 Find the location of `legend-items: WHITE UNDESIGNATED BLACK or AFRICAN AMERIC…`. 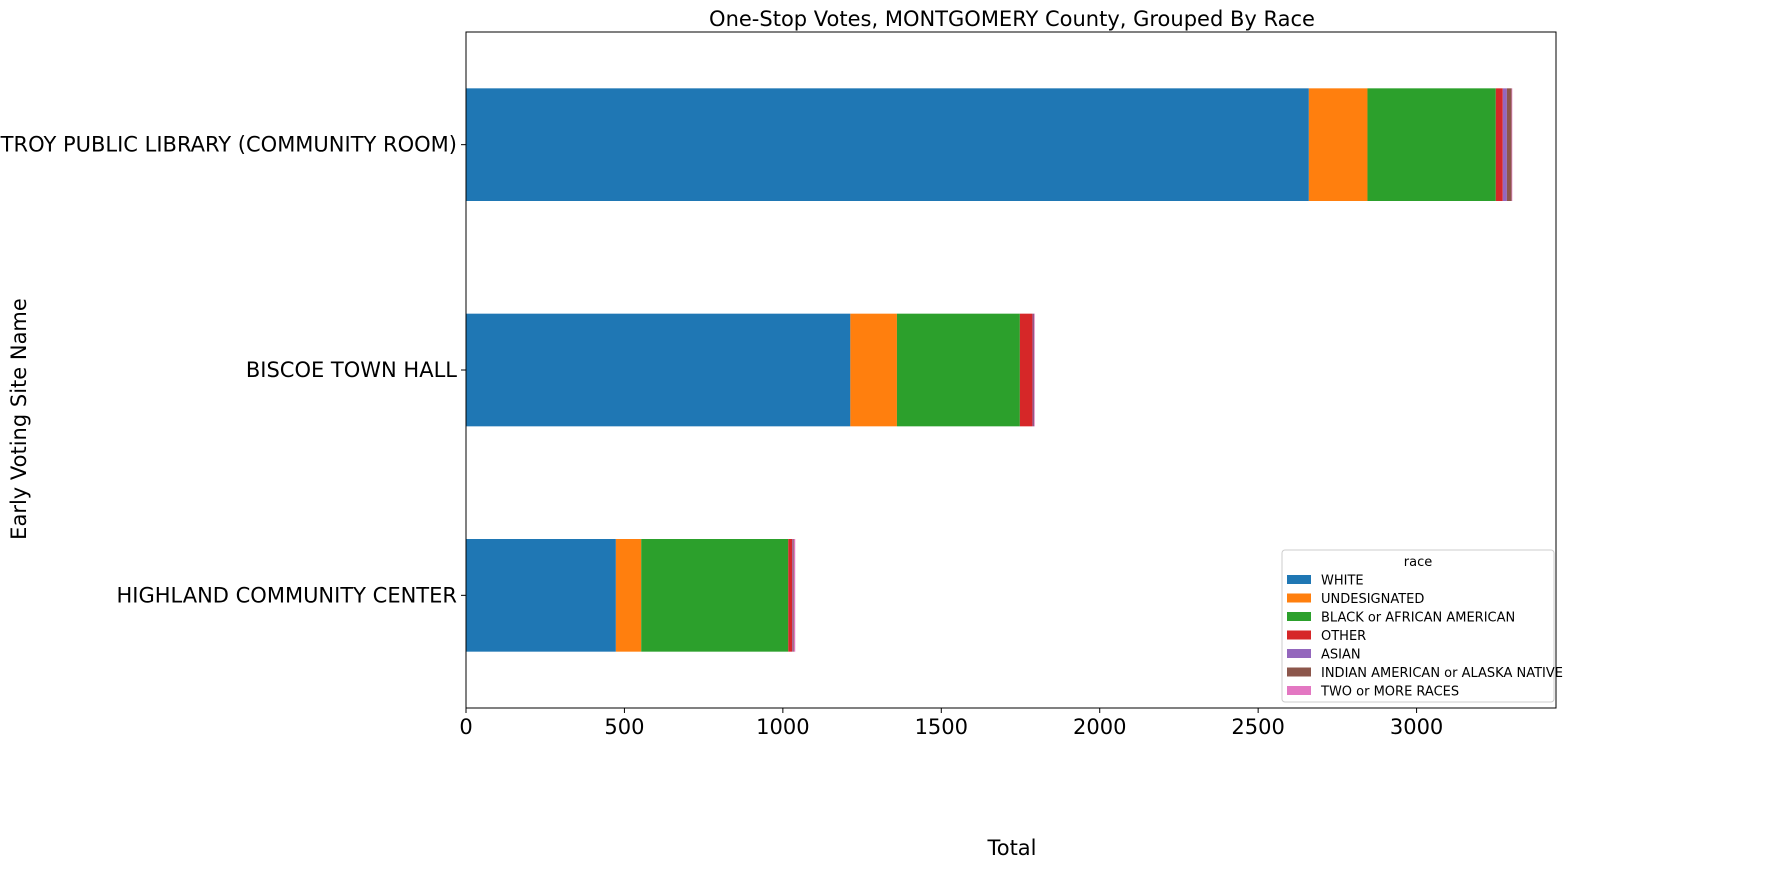

legend-items: WHITE UNDESIGNATED BLACK or AFRICAN AMERIC… is located at coordinates (1425, 637).